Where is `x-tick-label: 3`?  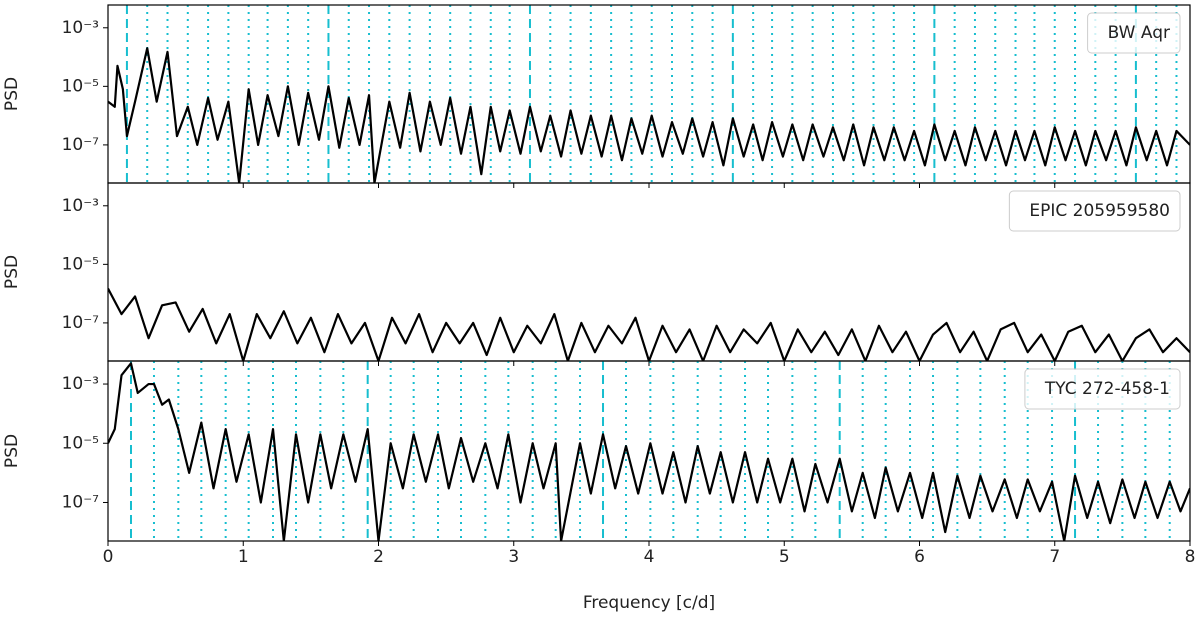
x-tick-label: 3 is located at coordinates (513, 557).